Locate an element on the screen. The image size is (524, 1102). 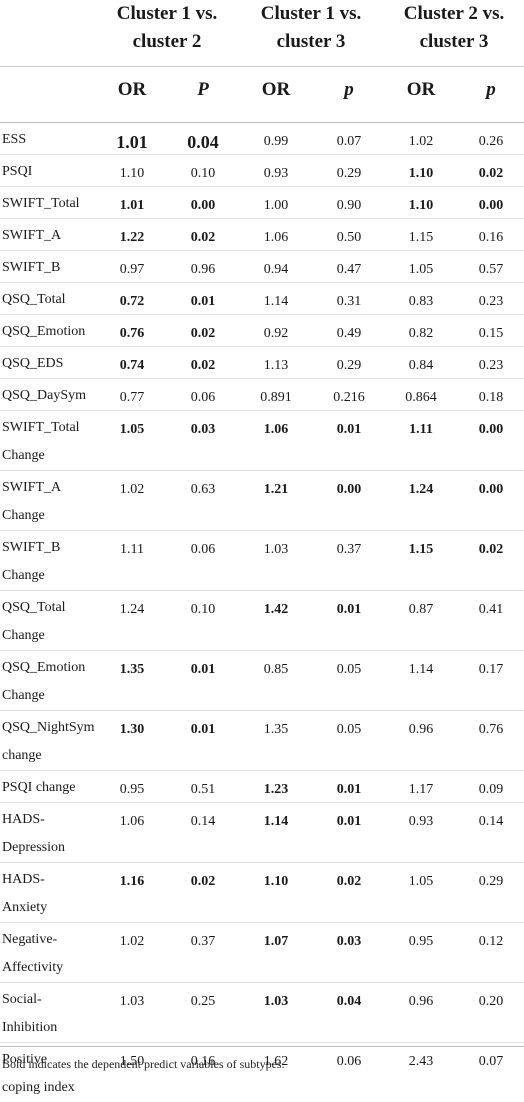
col-header-p: p is located at coordinates (349, 95).